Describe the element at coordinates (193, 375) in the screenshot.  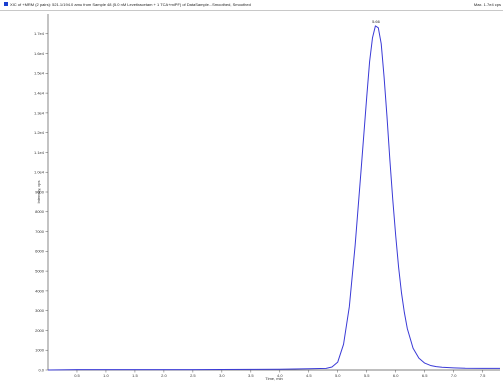
I see `x-tick-label: 2.5` at that location.